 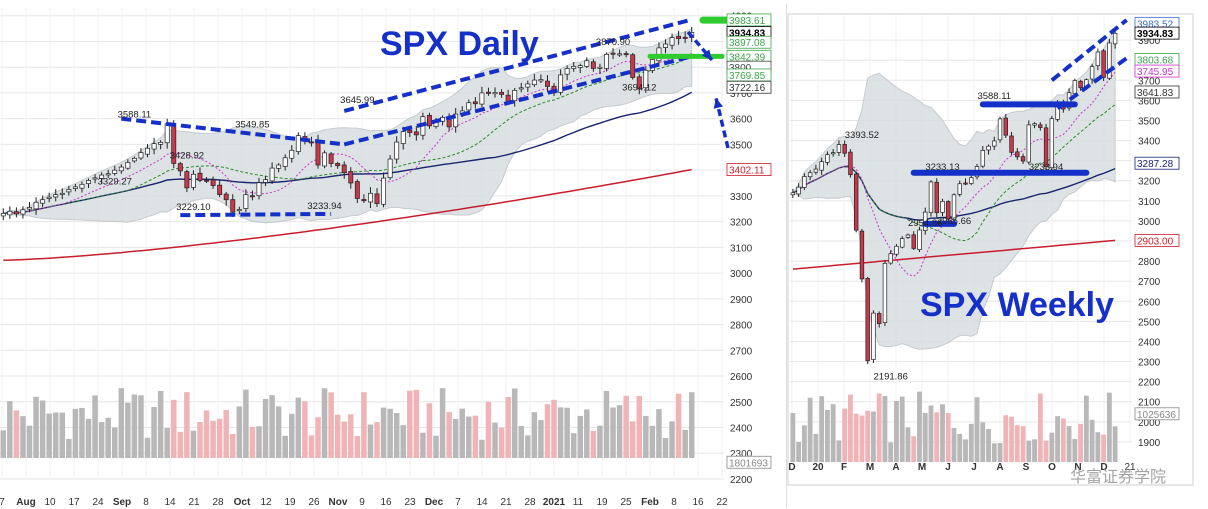 What do you see at coordinates (1149, 403) in the screenshot?
I see `y-tick-label-2100: 2100` at bounding box center [1149, 403].